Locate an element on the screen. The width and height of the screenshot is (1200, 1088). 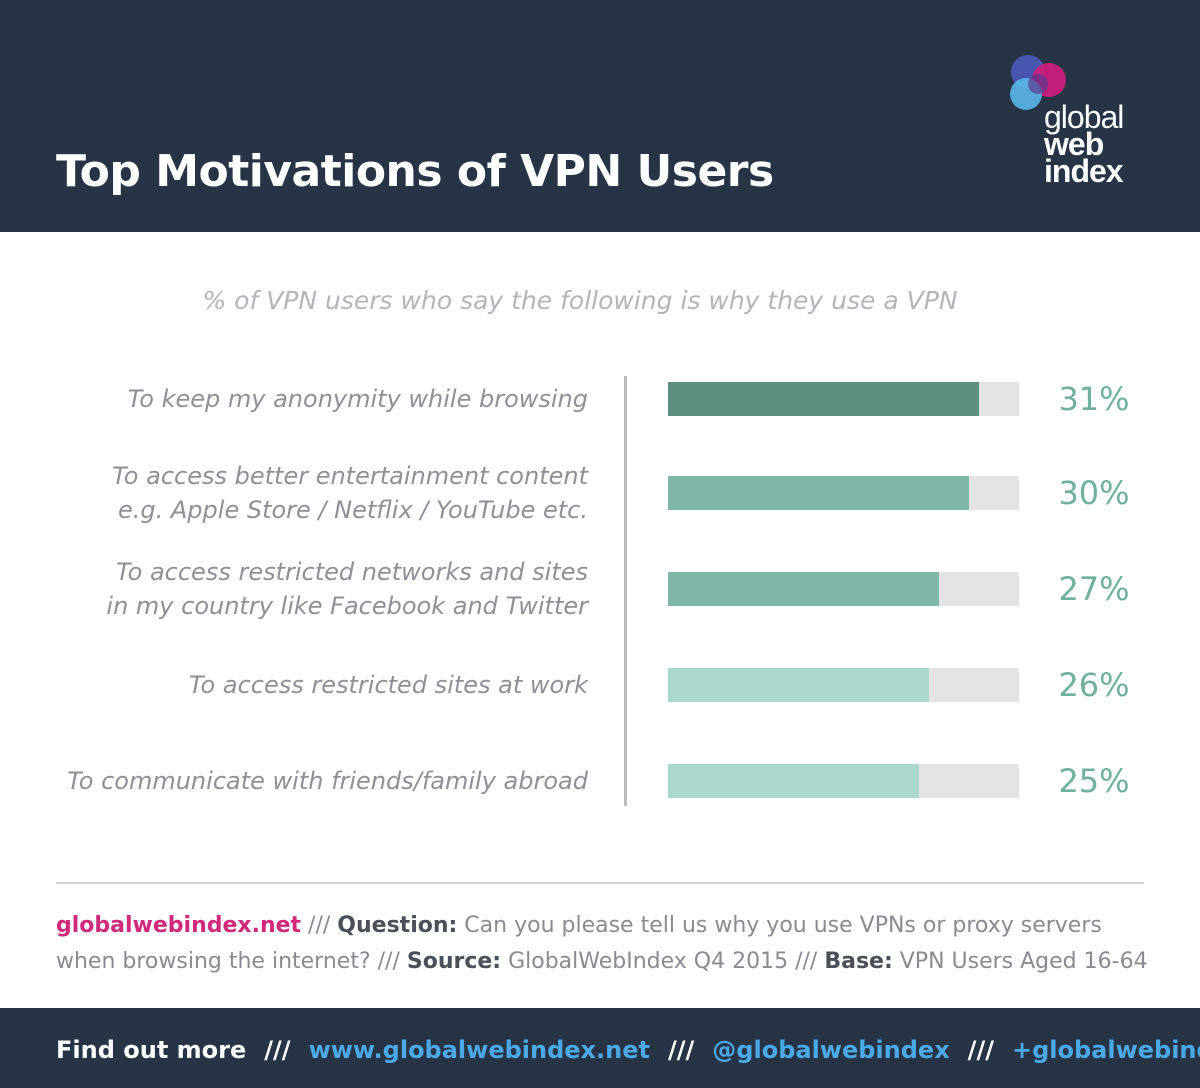
logo-line-web: web is located at coordinates (1074, 144).